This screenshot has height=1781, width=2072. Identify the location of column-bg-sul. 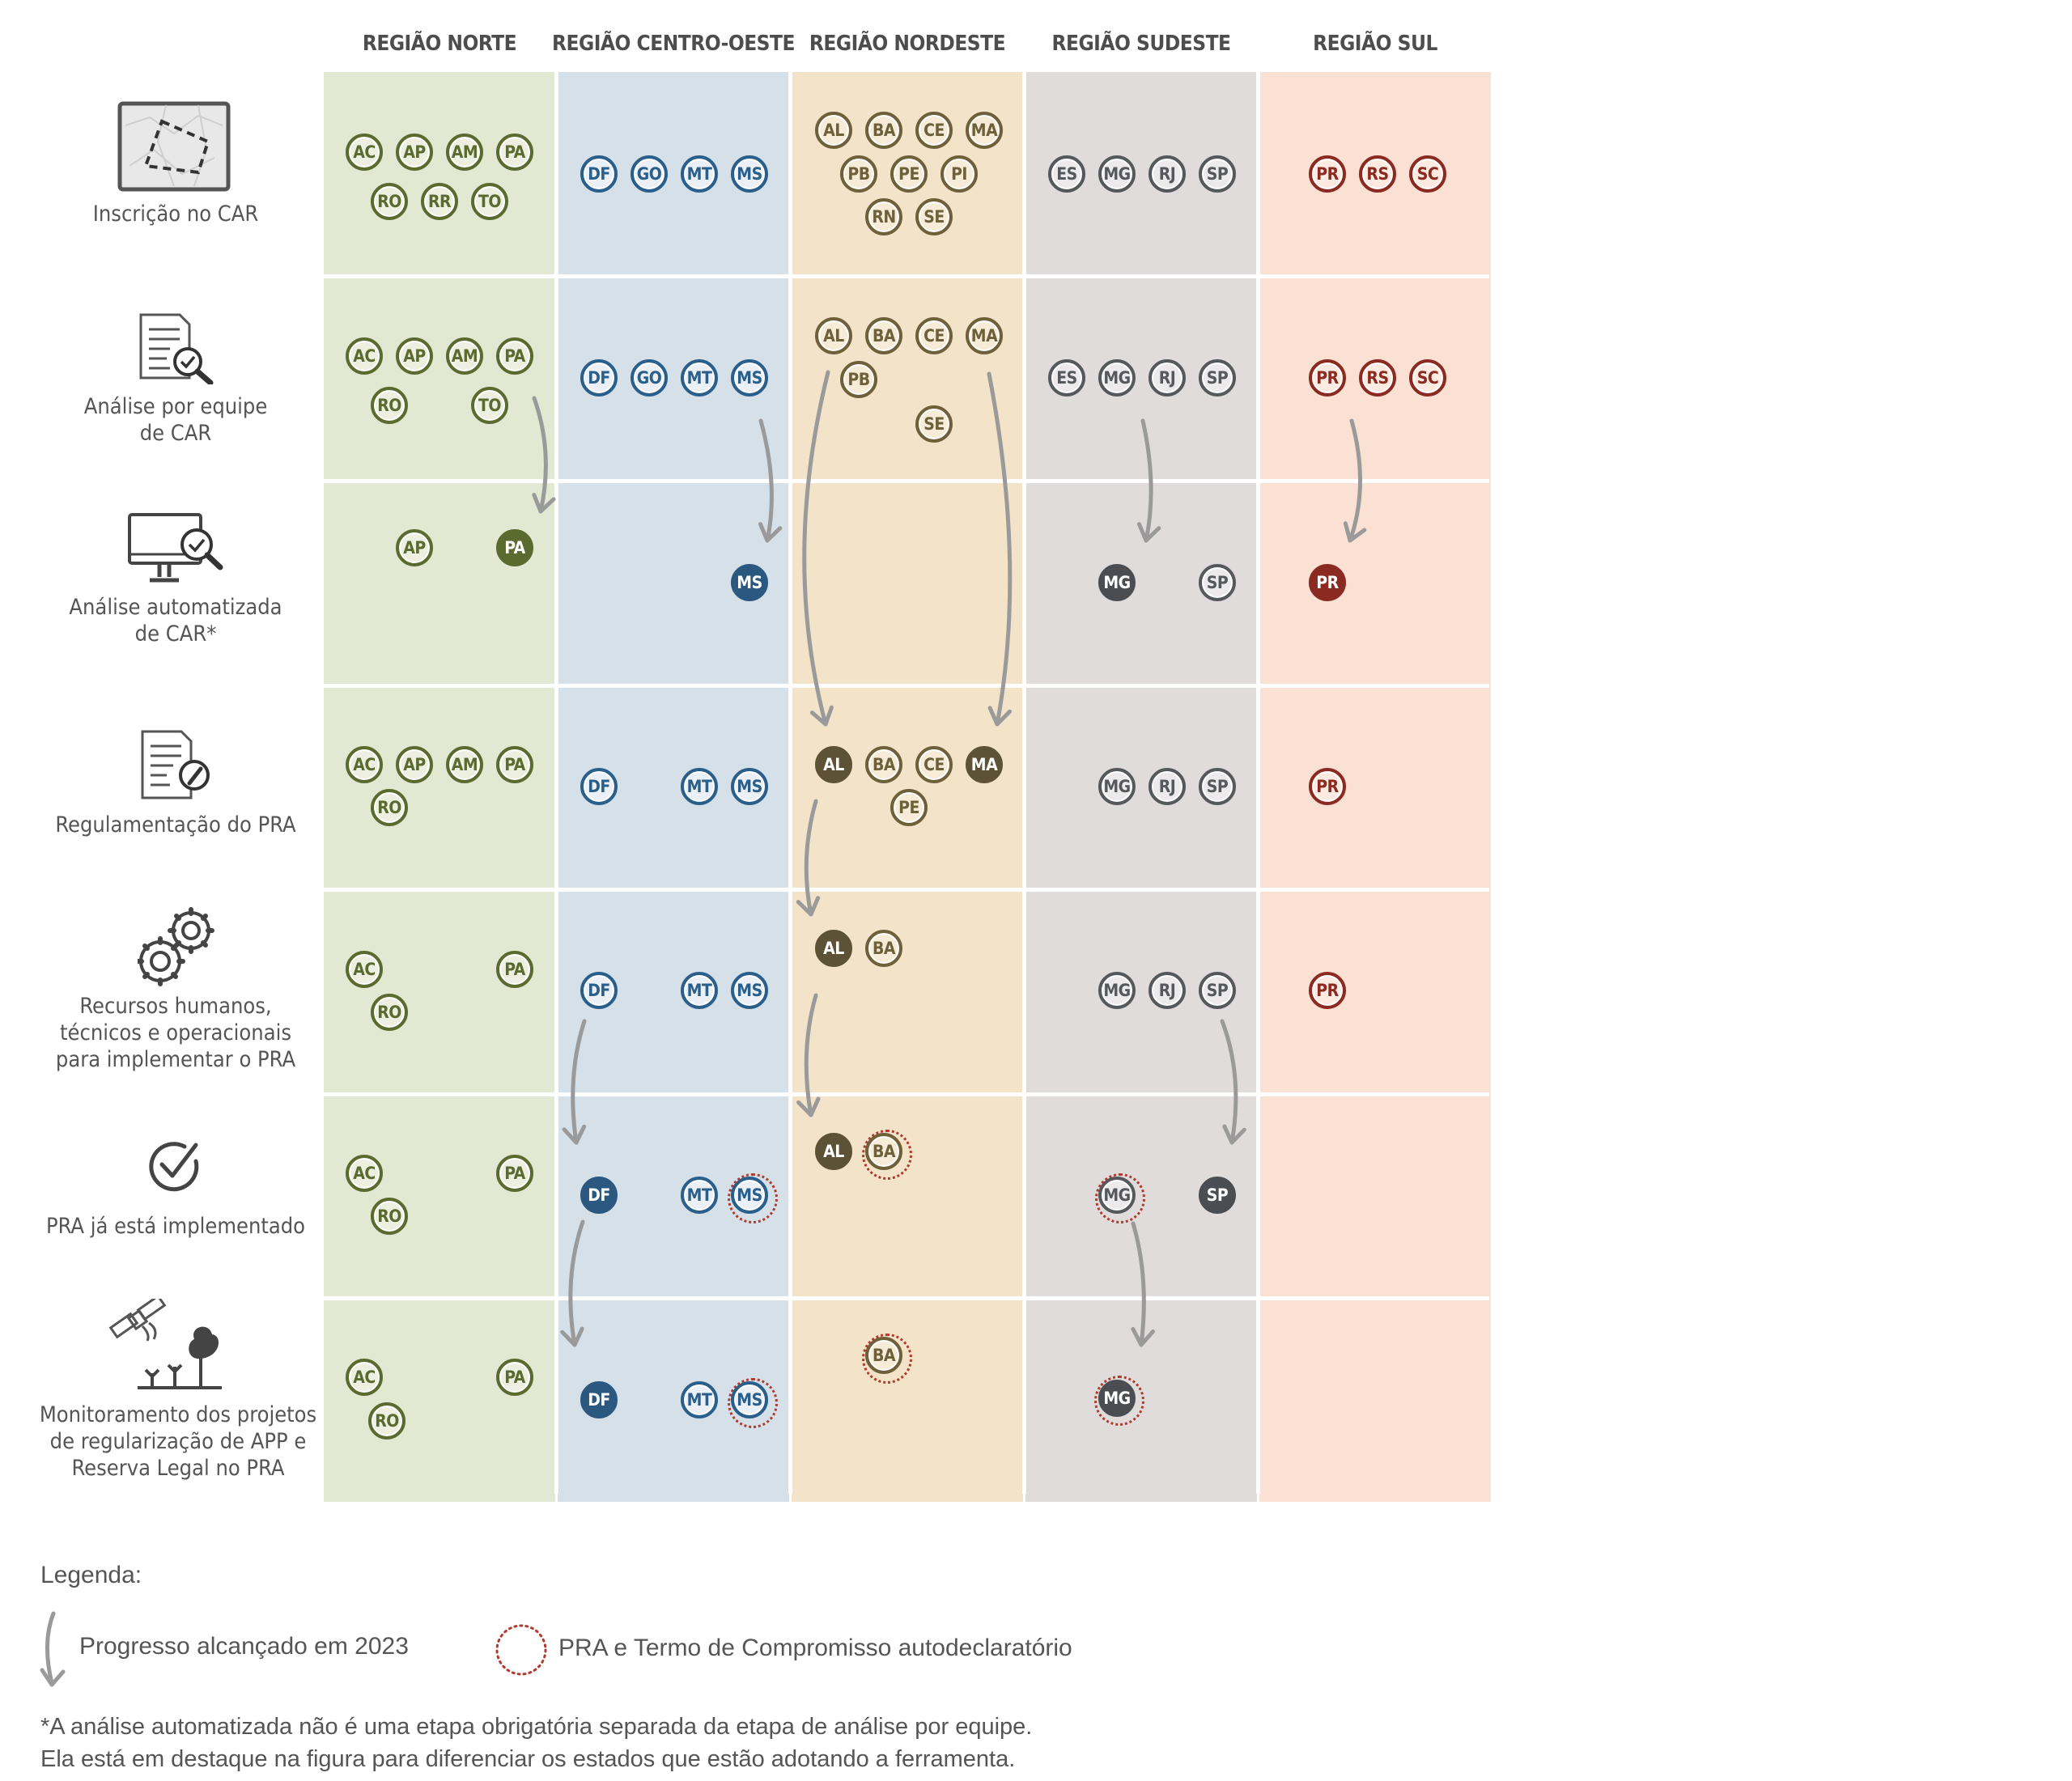
(1375, 787).